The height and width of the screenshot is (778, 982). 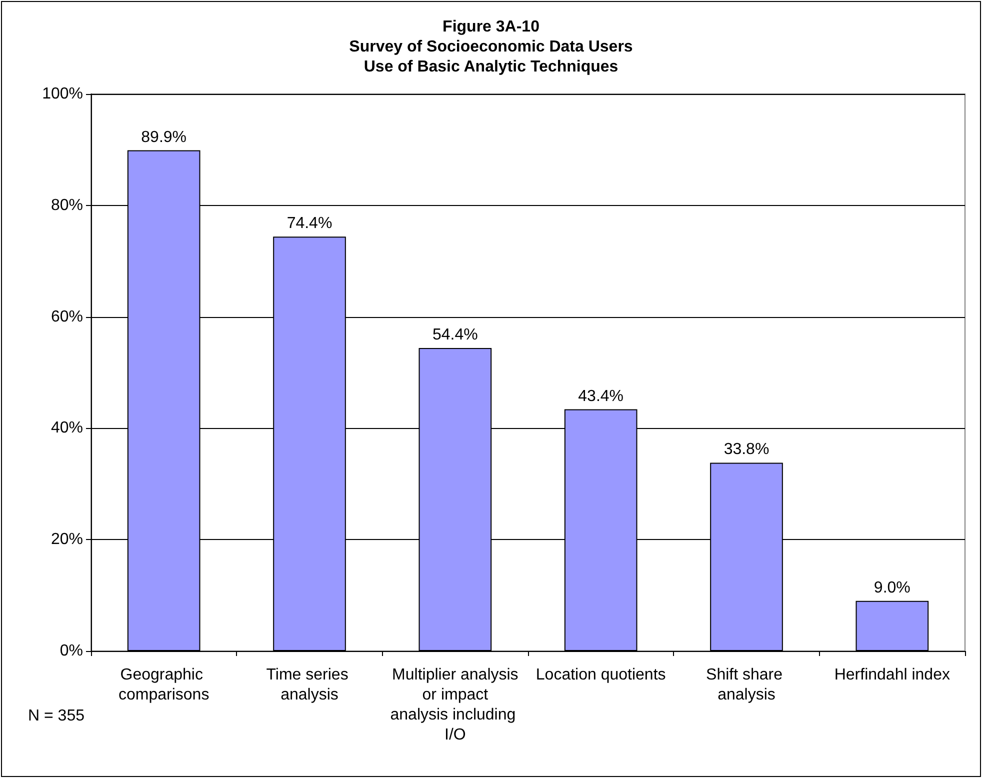 I want to click on data-label: 43.4%, so click(x=601, y=396).